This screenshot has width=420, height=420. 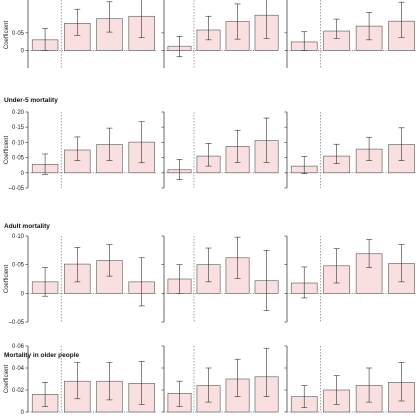 I want to click on y-tick-label: 0·02, so click(x=18, y=391).